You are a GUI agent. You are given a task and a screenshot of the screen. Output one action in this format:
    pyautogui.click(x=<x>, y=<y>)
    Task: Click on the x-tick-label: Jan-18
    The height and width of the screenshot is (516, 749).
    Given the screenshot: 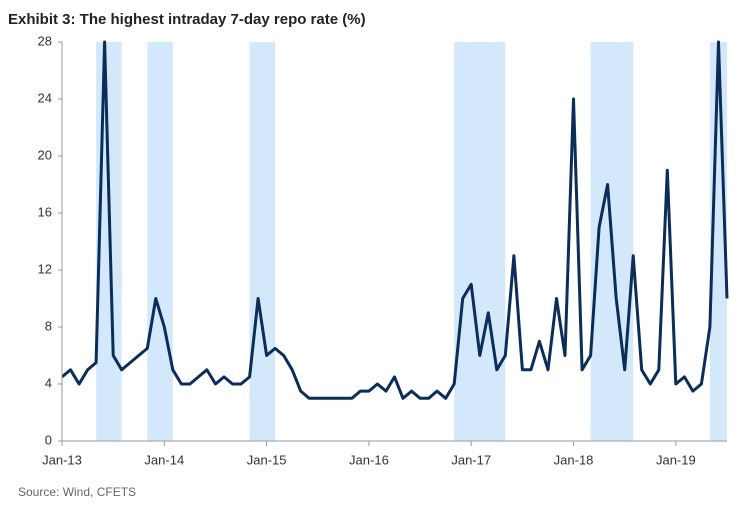 What is the action you would take?
    pyautogui.click(x=574, y=459)
    